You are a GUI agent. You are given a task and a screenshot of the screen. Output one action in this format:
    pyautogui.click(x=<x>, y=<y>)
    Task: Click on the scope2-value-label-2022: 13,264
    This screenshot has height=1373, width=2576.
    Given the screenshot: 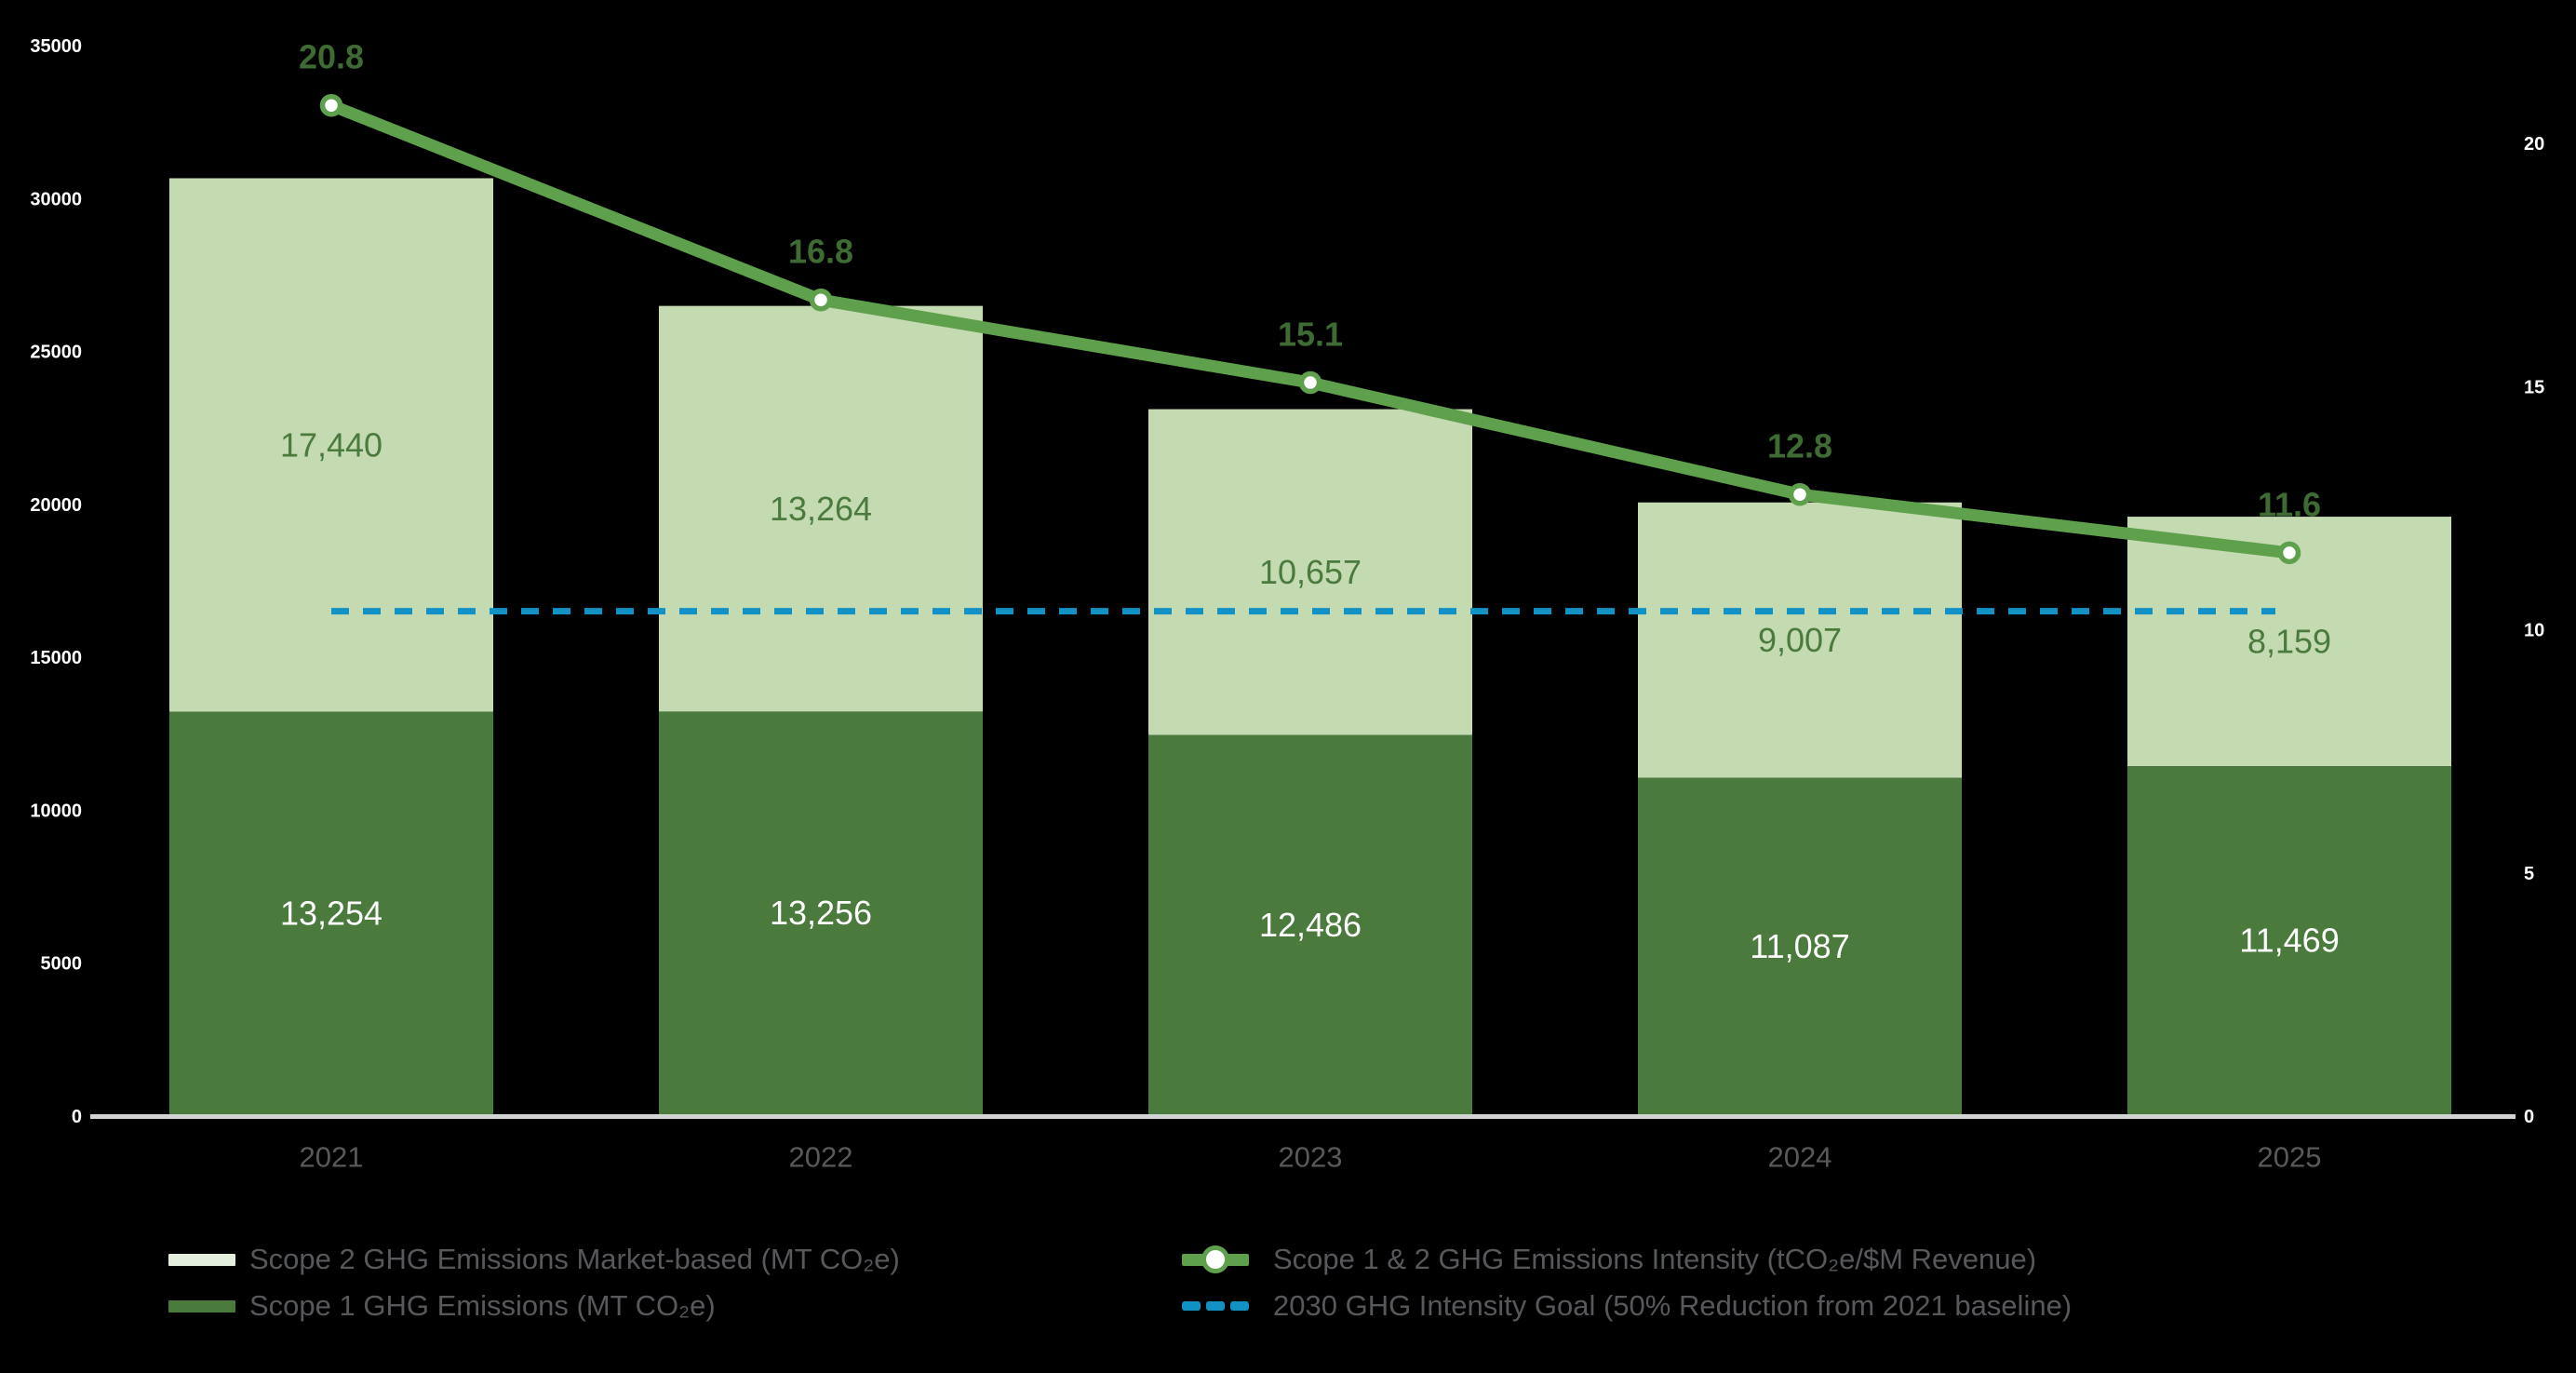 What is the action you would take?
    pyautogui.click(x=821, y=509)
    